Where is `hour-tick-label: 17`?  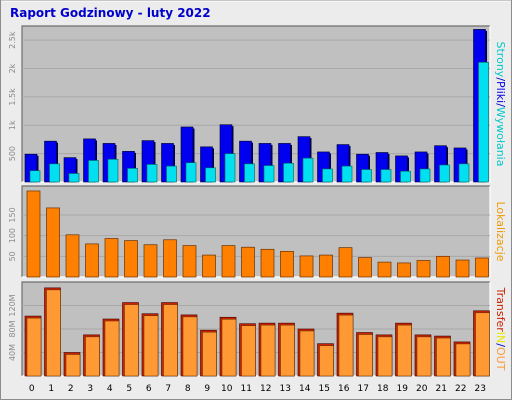
hour-tick-label: 17 is located at coordinates (363, 389).